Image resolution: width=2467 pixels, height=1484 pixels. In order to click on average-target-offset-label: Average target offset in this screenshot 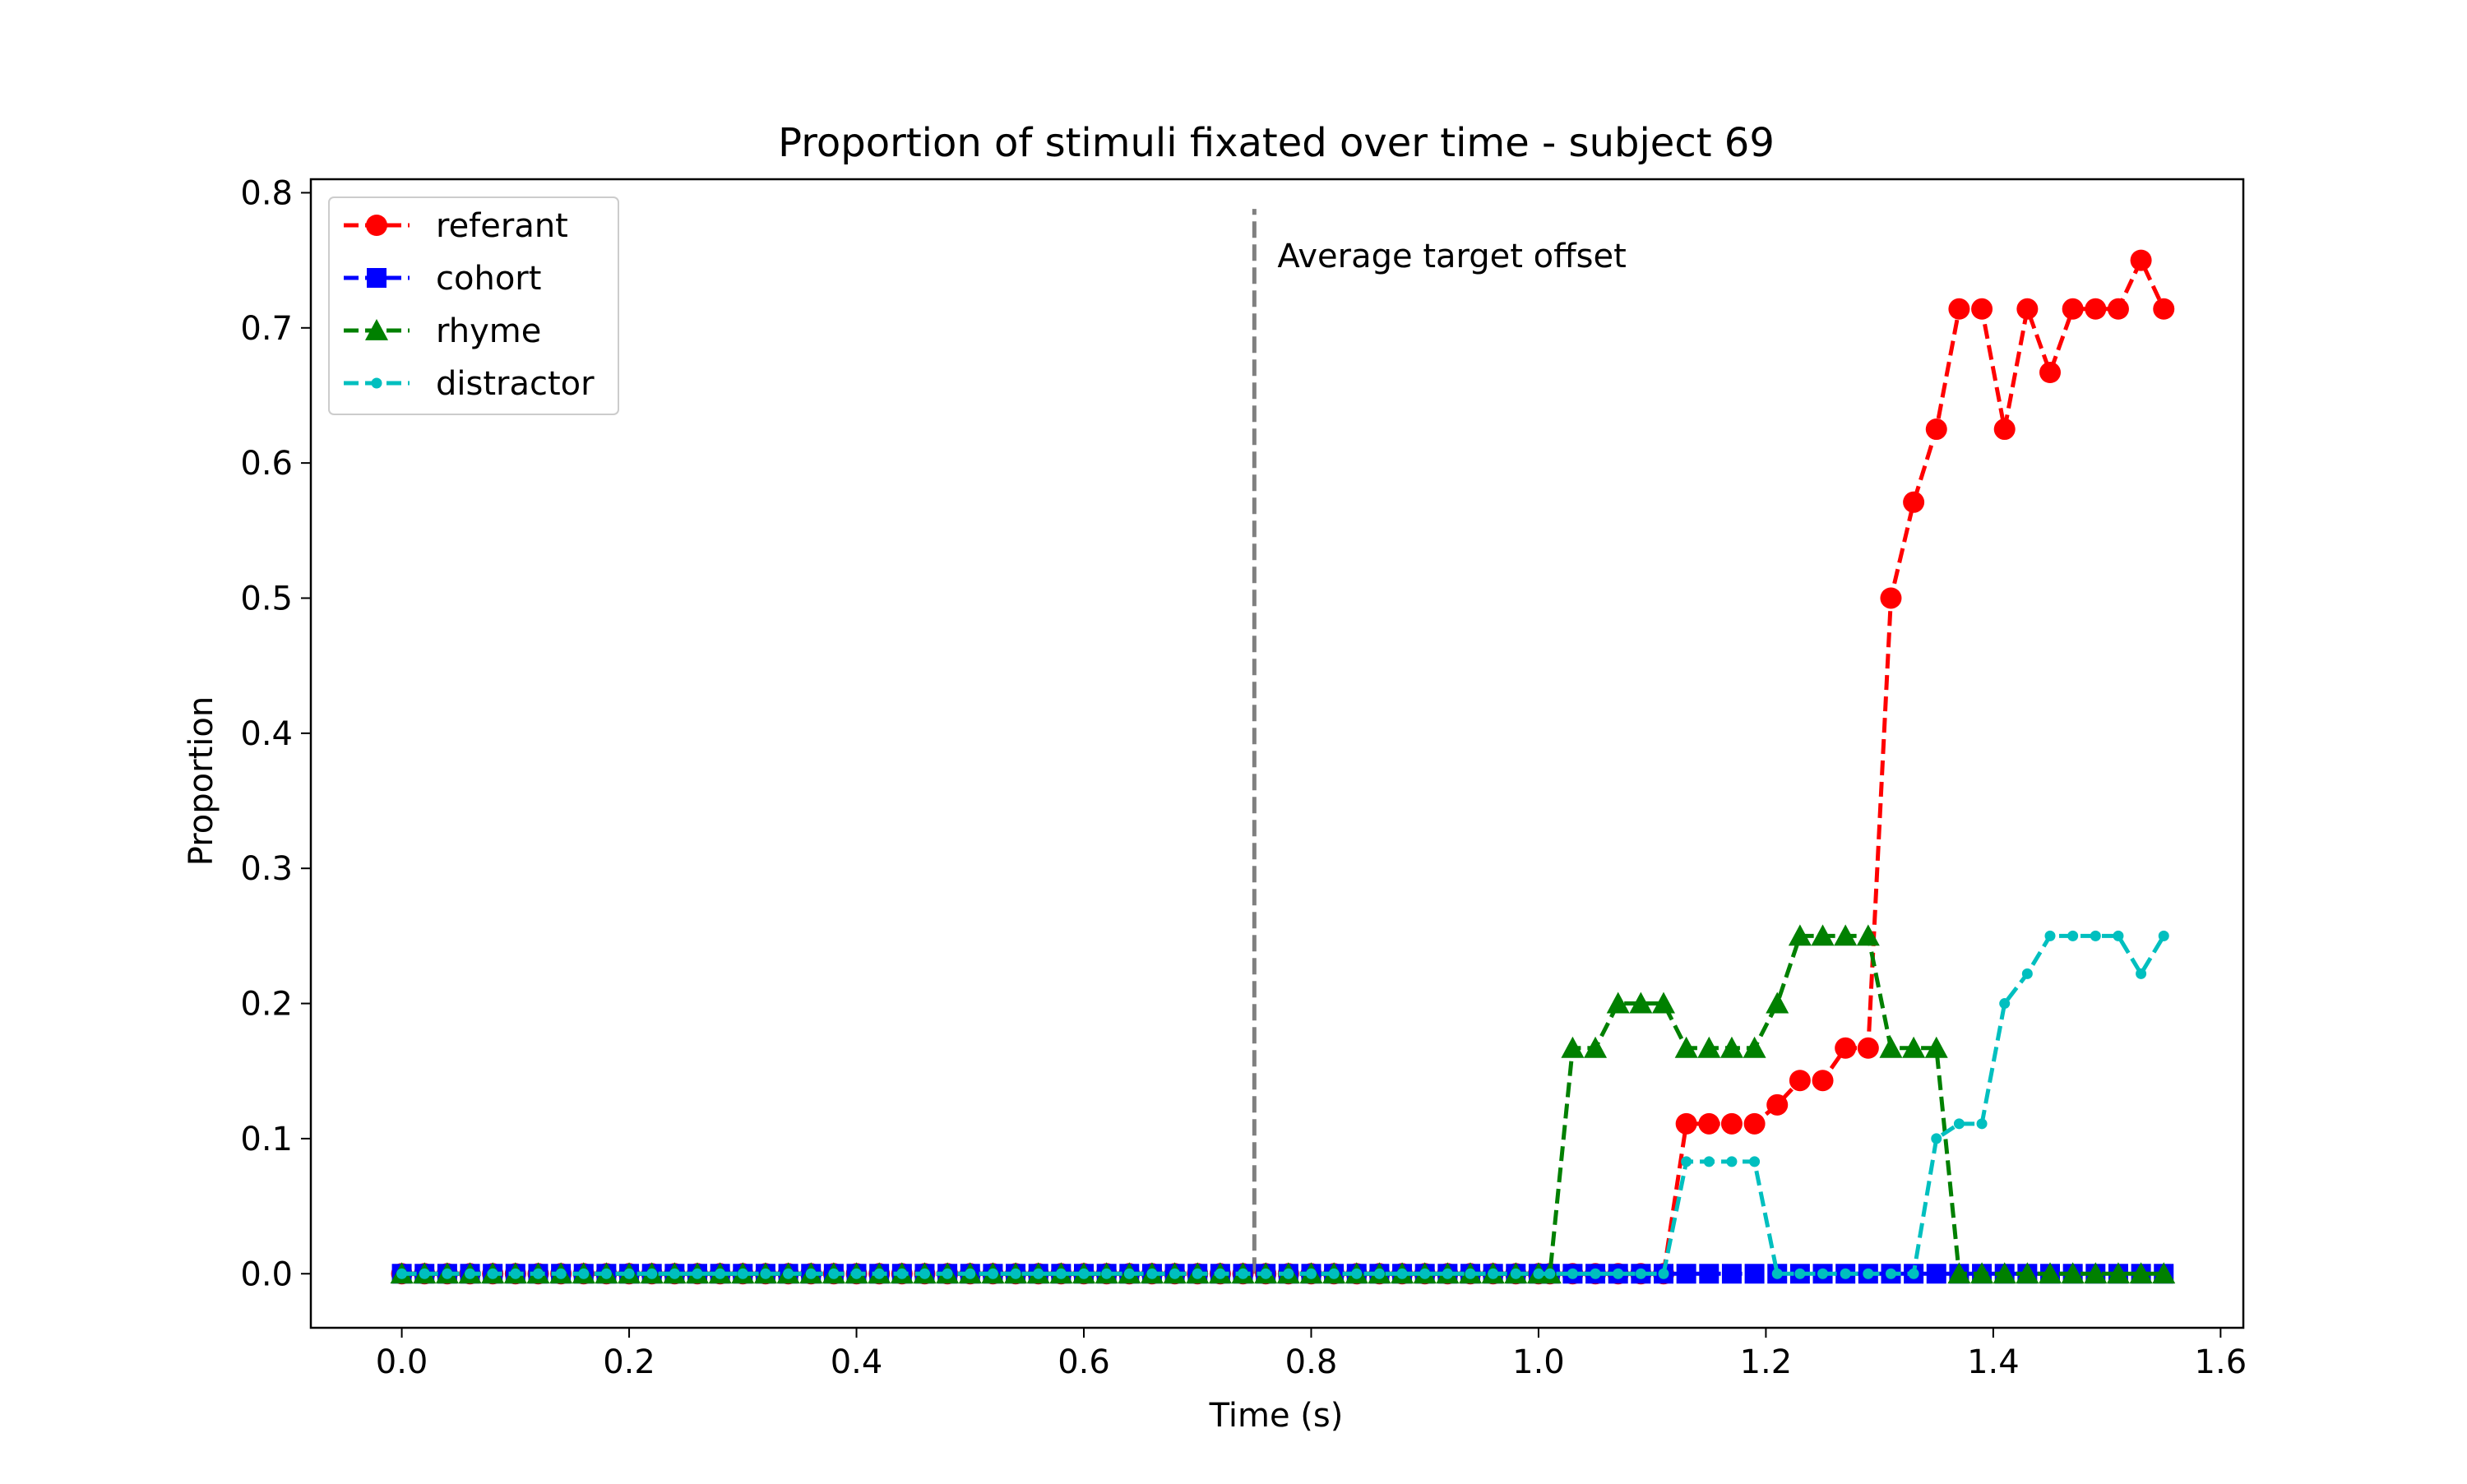, I will do `click(1451, 257)`.